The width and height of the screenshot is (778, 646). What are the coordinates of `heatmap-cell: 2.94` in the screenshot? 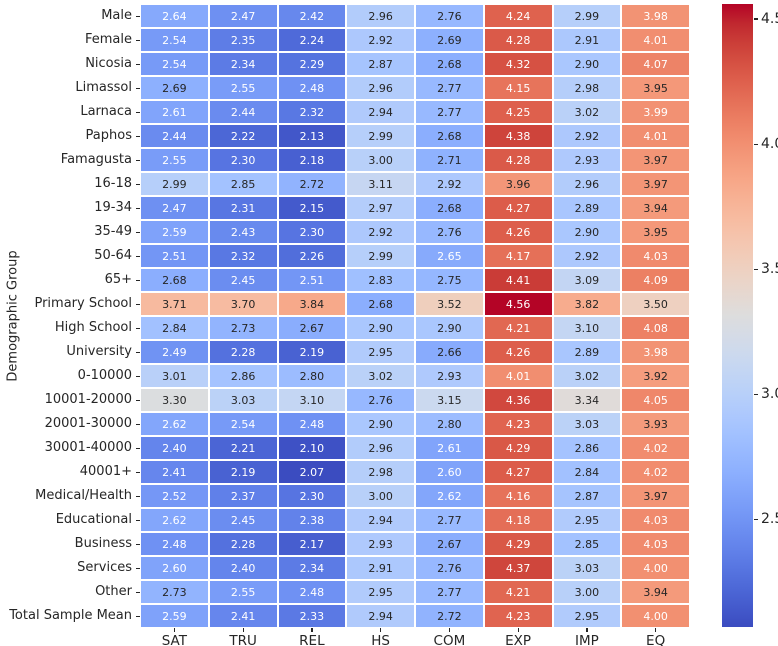 It's located at (380, 112).